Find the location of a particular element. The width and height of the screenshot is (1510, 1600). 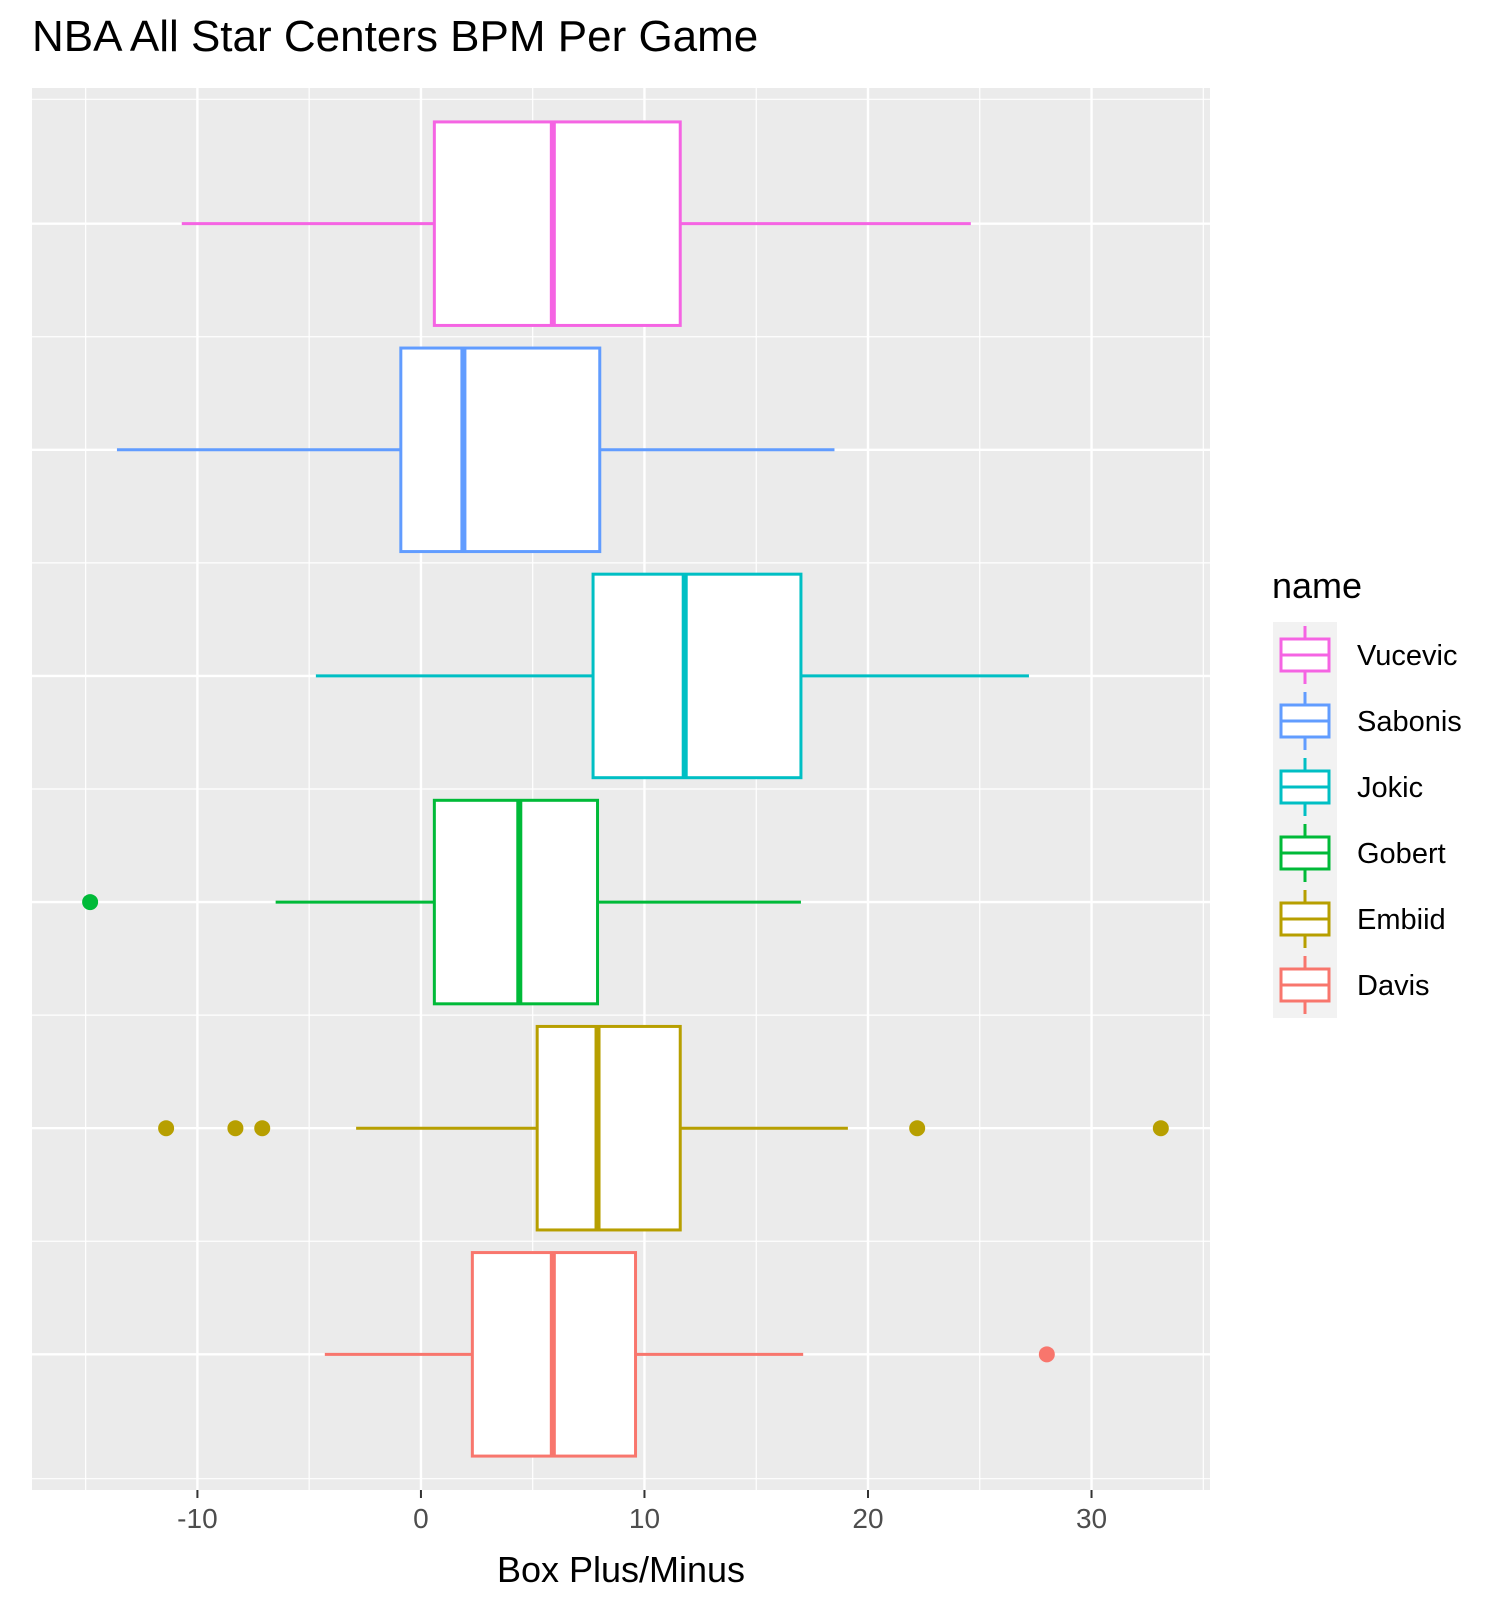

legend-item-sabonis: Sabonis is located at coordinates (1370, 721).